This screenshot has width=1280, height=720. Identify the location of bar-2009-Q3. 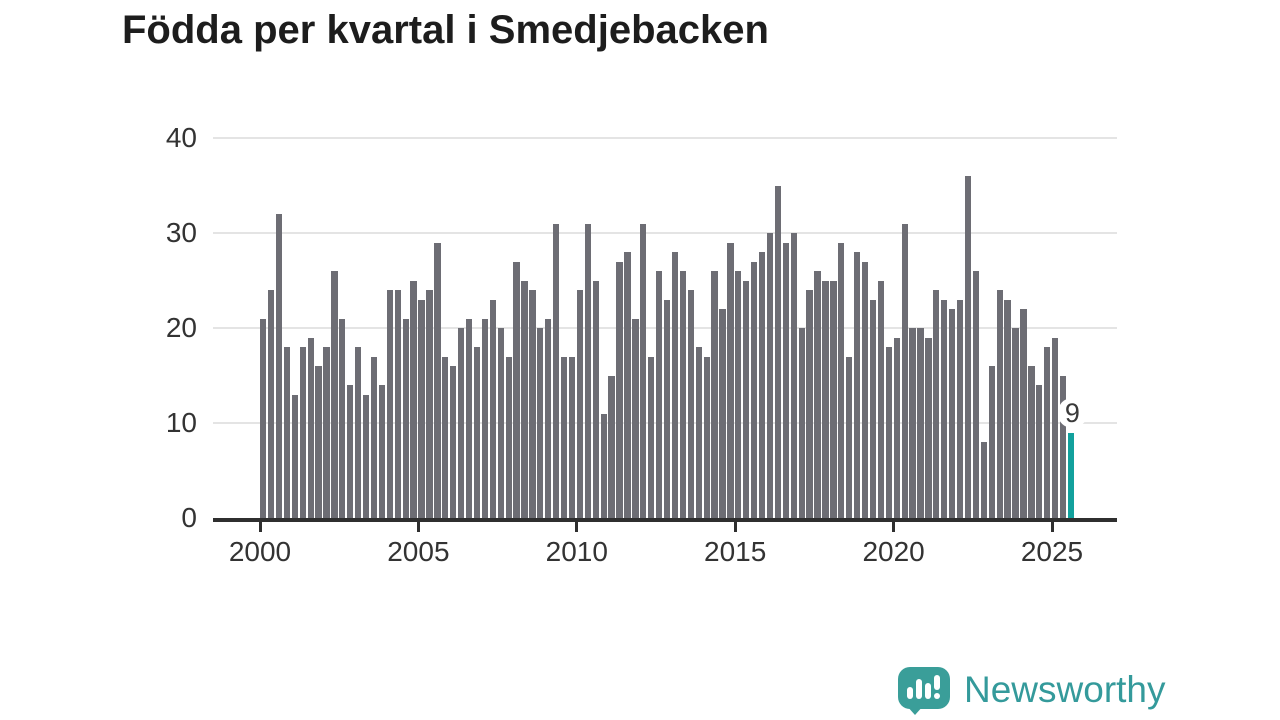
(564, 437).